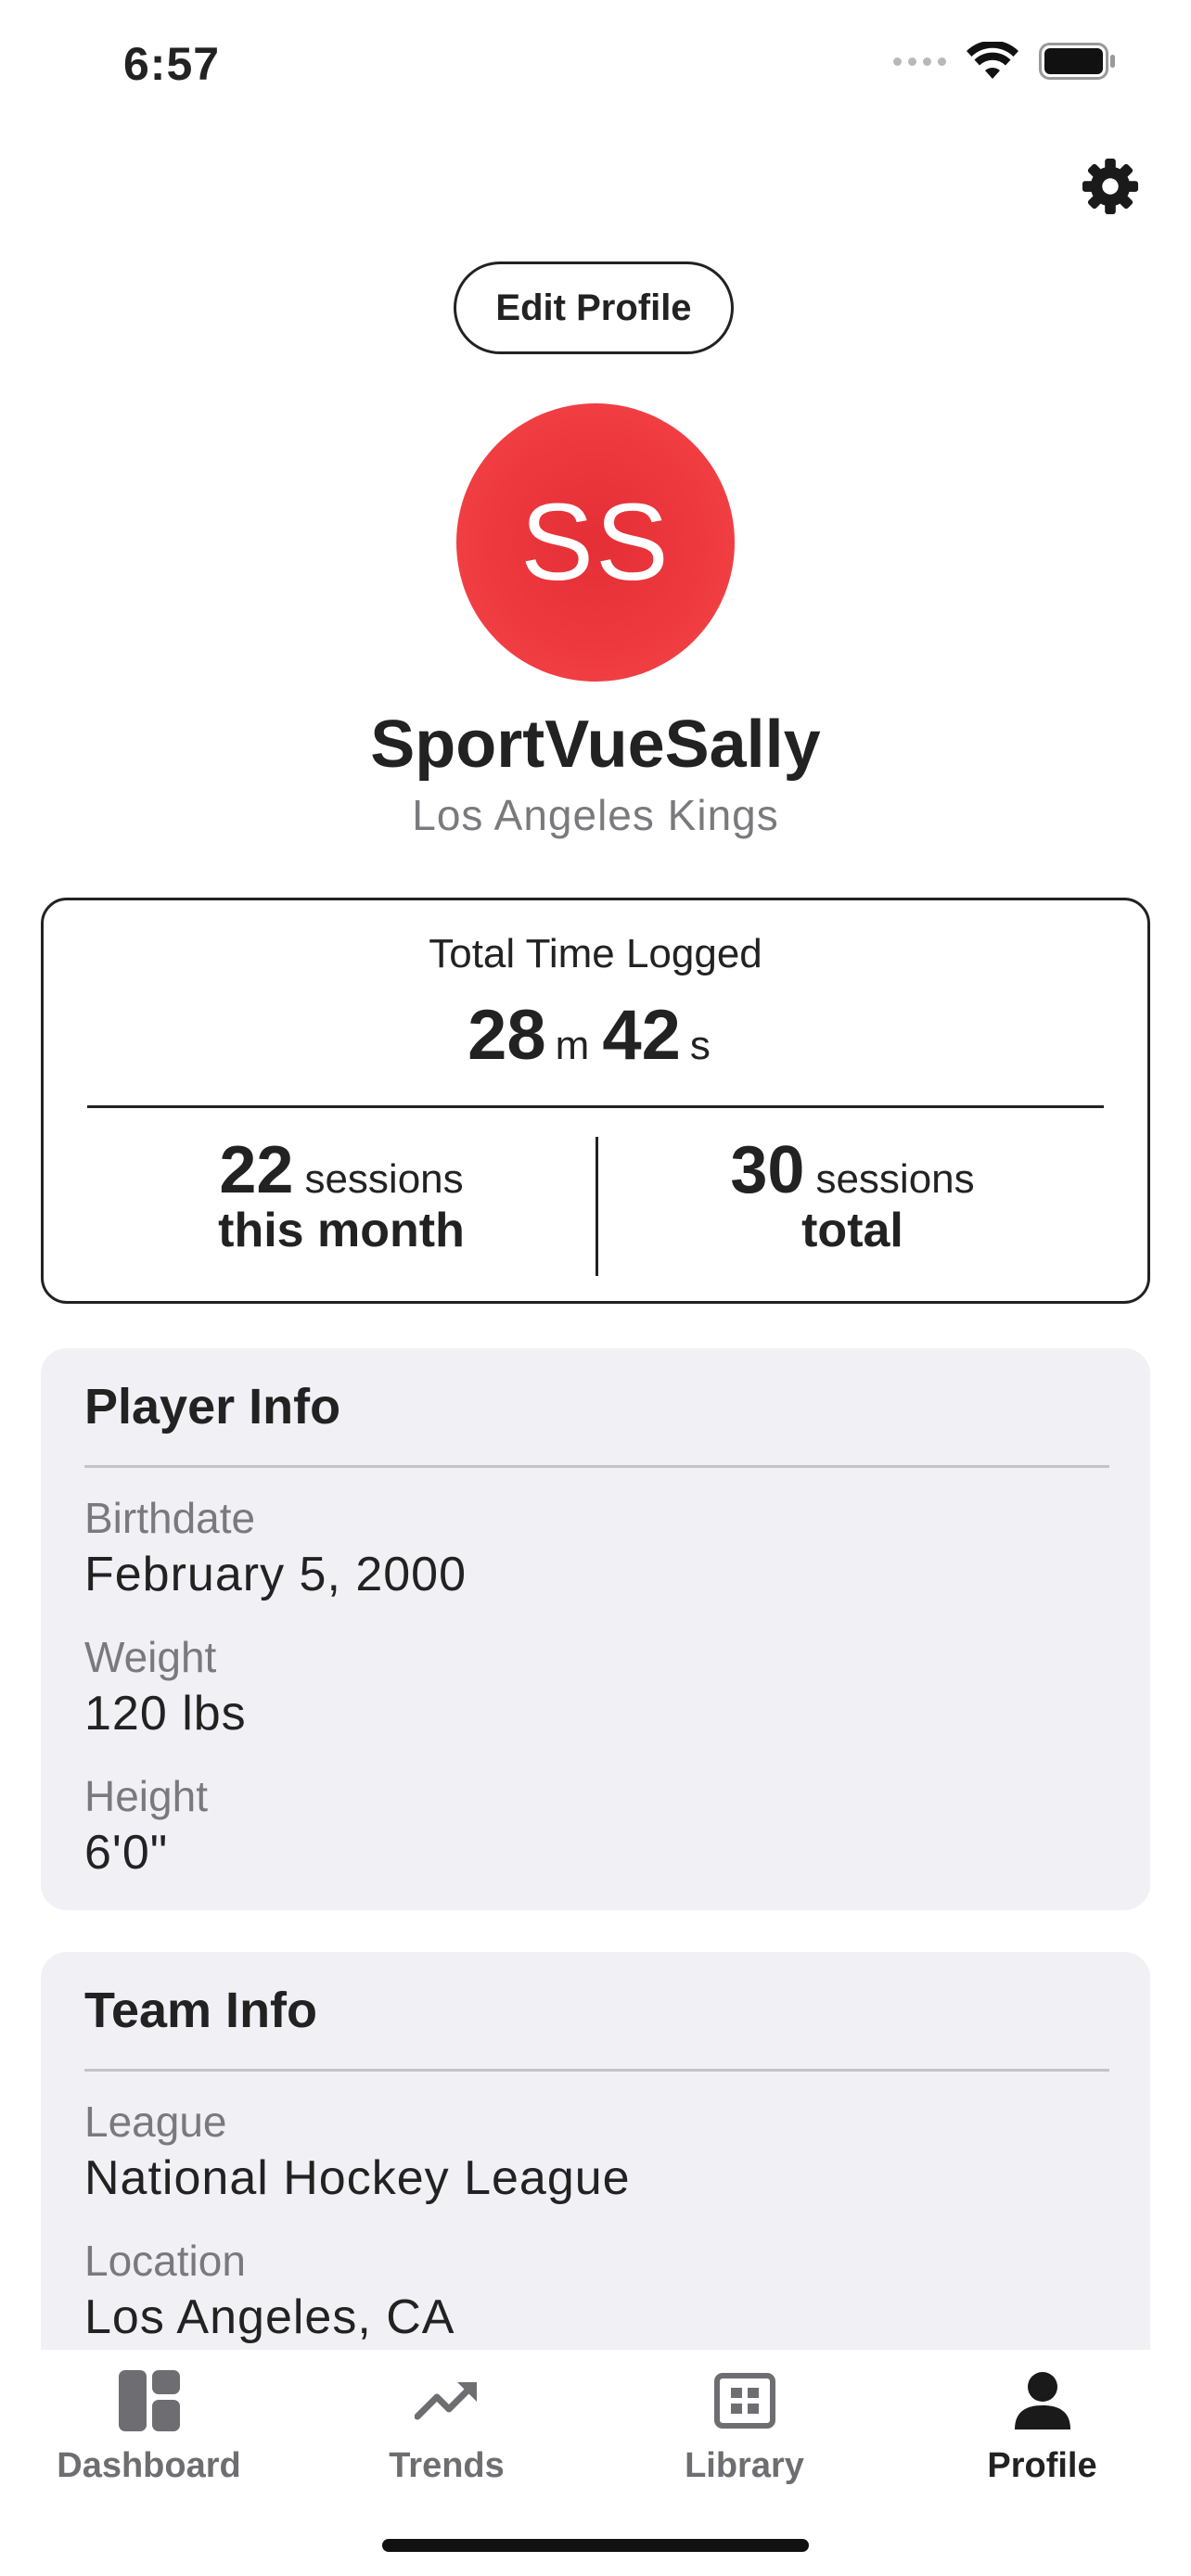 The image size is (1191, 2576). What do you see at coordinates (149, 2465) in the screenshot?
I see `tab-dashboard-label: Dashboard` at bounding box center [149, 2465].